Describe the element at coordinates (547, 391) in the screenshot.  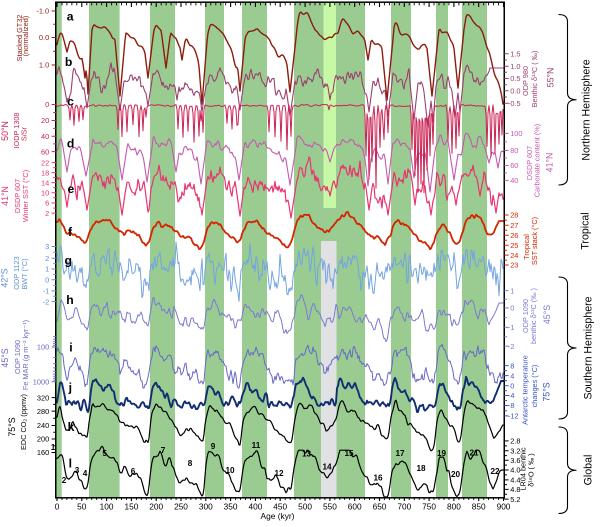
I see `svg-text: 75°S` at that location.